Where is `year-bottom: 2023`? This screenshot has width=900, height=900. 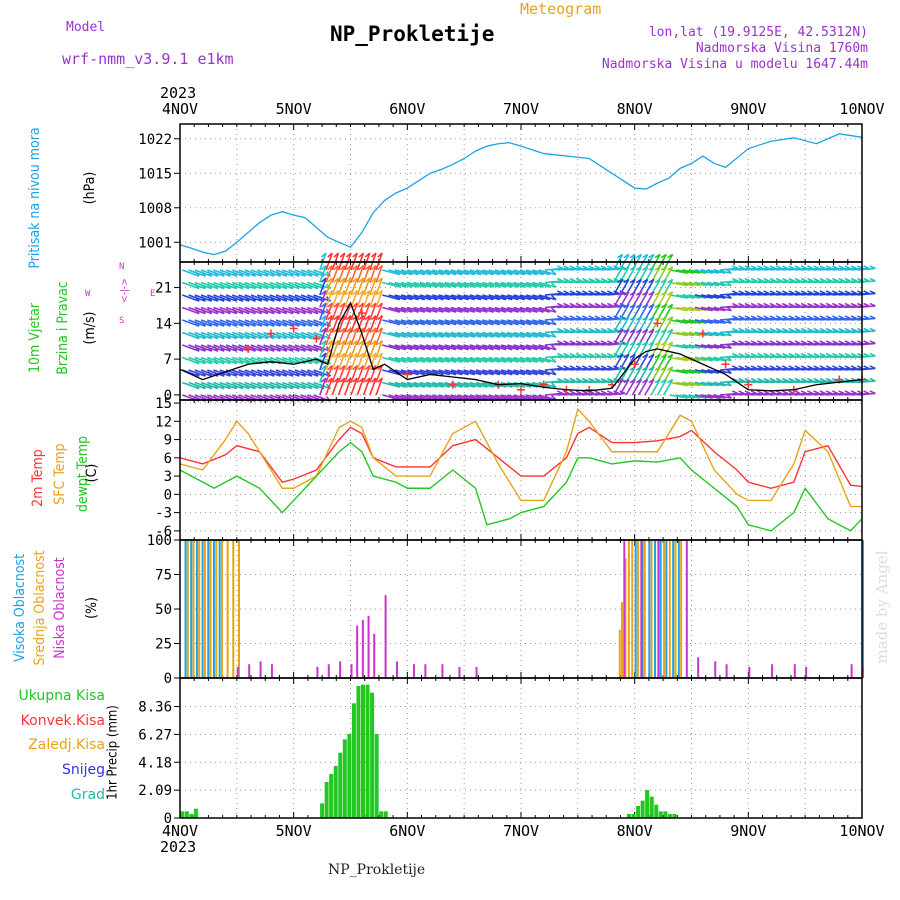 year-bottom: 2023 is located at coordinates (178, 847).